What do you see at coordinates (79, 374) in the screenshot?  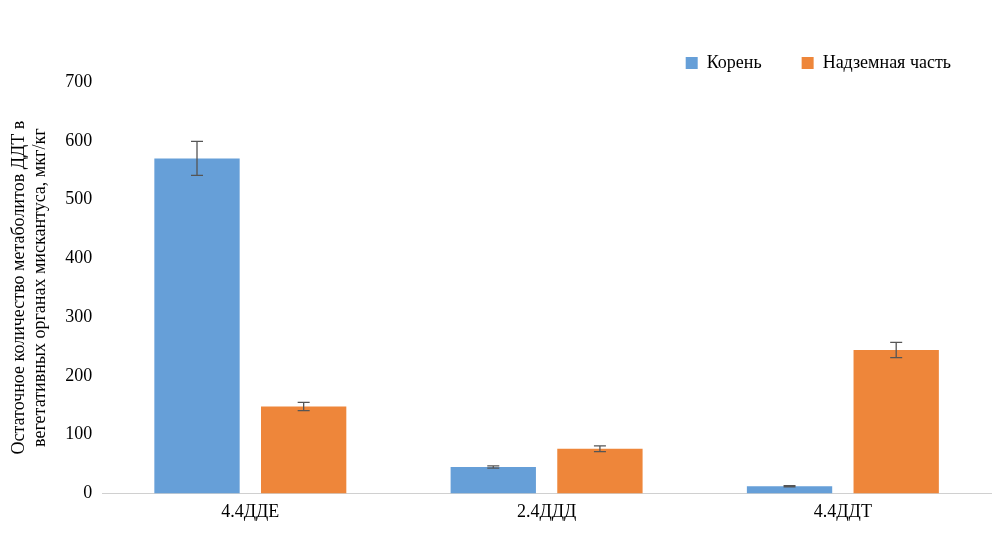 I see `y-tick-label: 200` at bounding box center [79, 374].